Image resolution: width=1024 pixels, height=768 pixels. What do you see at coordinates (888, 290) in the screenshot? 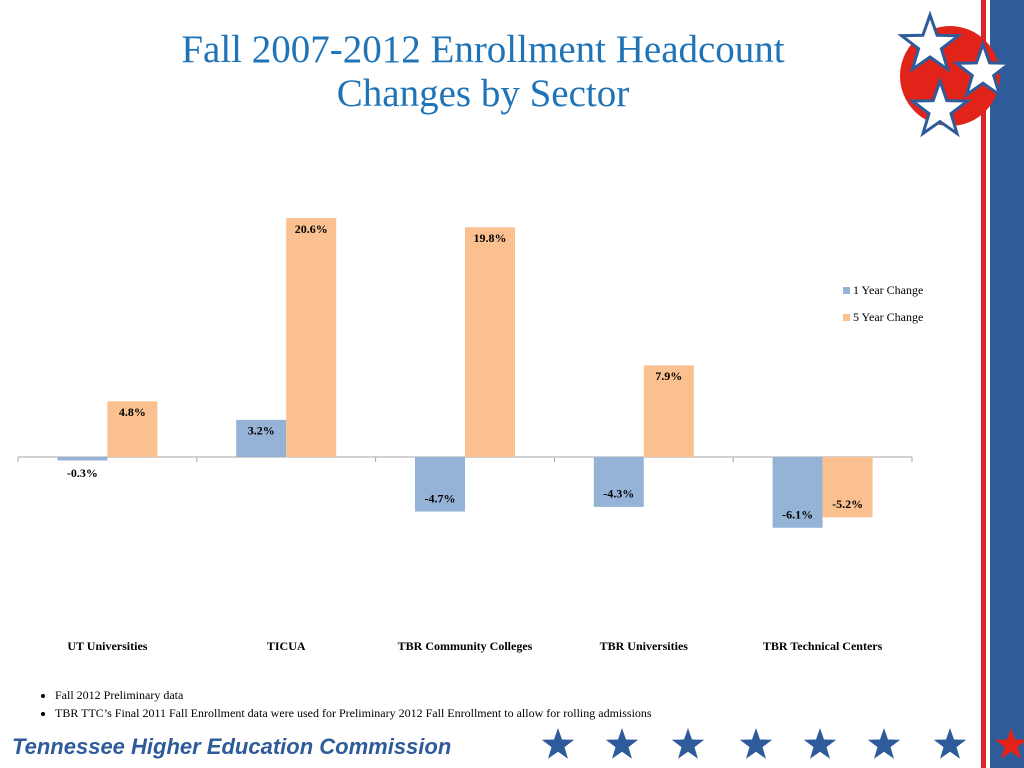
I see `legend-label: 1 Year Change` at bounding box center [888, 290].